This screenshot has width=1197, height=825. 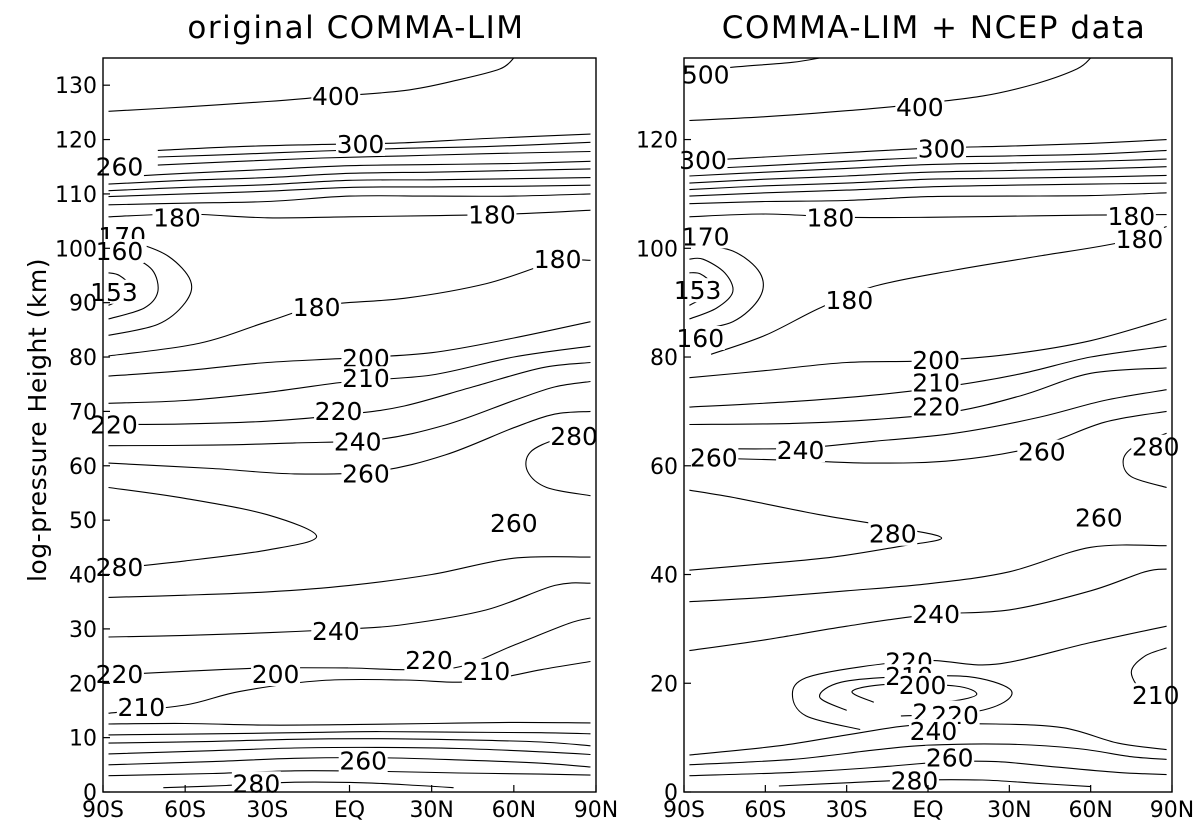 What do you see at coordinates (83, 630) in the screenshot?
I see `y-tick-label: 30` at bounding box center [83, 630].